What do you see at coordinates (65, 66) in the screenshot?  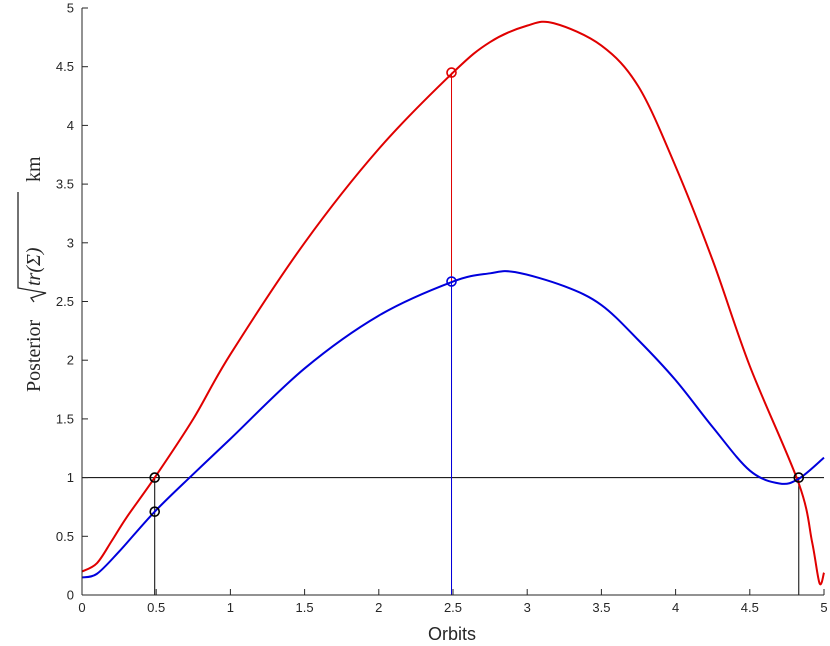 I see `y-tick-label: 4.5` at bounding box center [65, 66].